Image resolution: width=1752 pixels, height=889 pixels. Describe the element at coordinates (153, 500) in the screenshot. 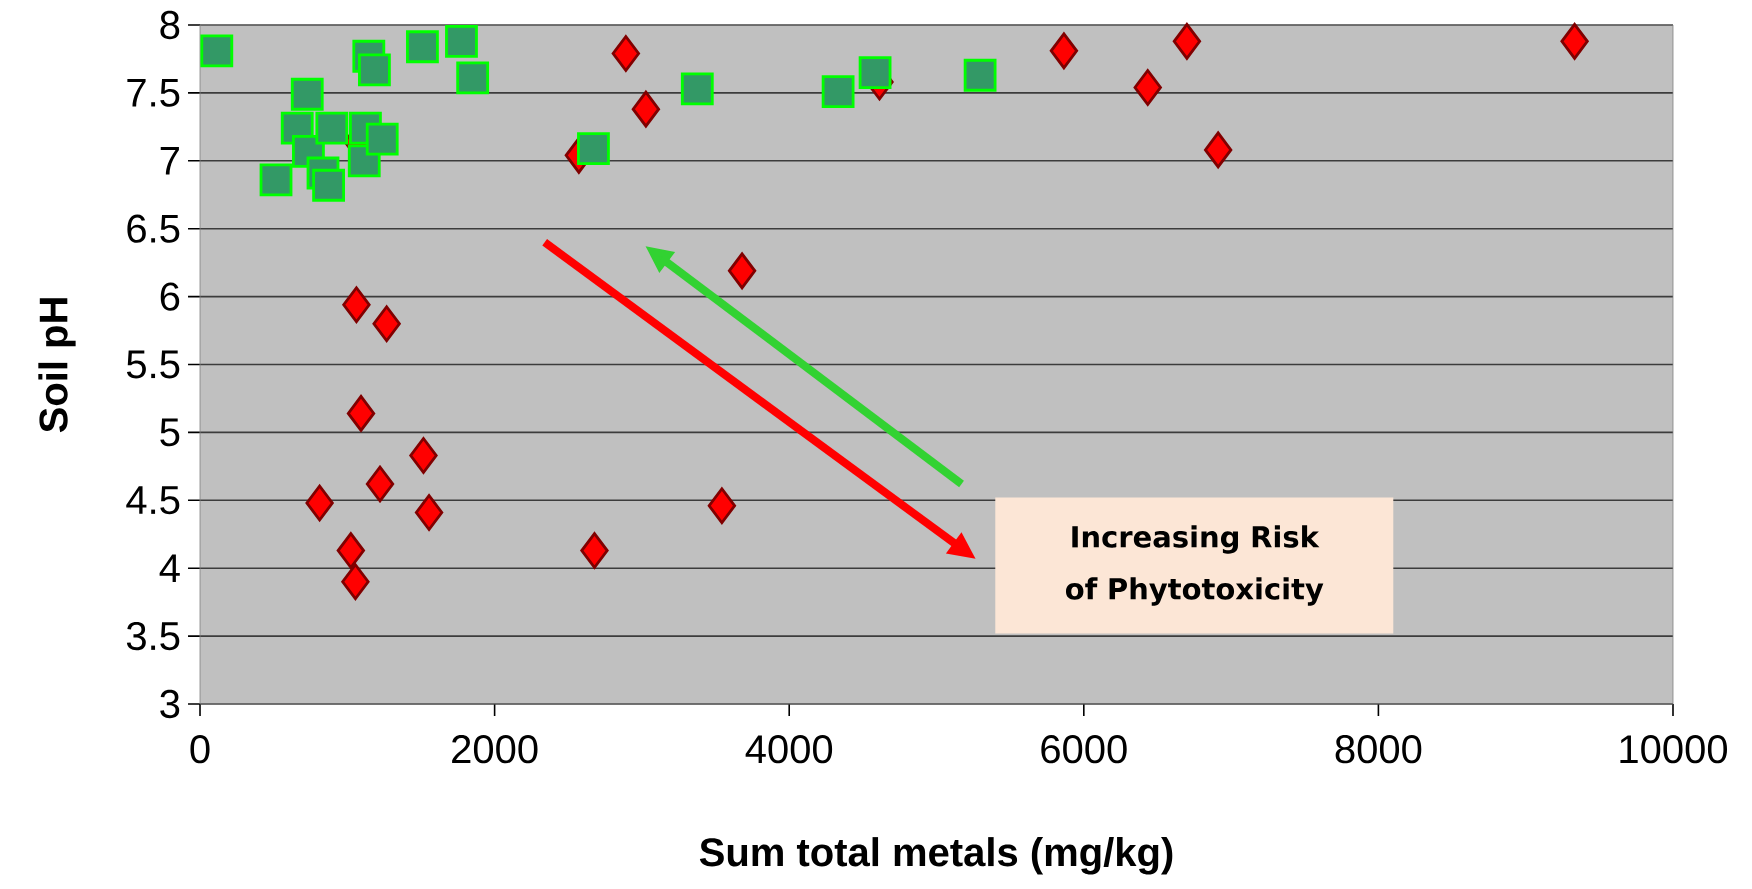

I see `y-tick-label: 4.5` at that location.